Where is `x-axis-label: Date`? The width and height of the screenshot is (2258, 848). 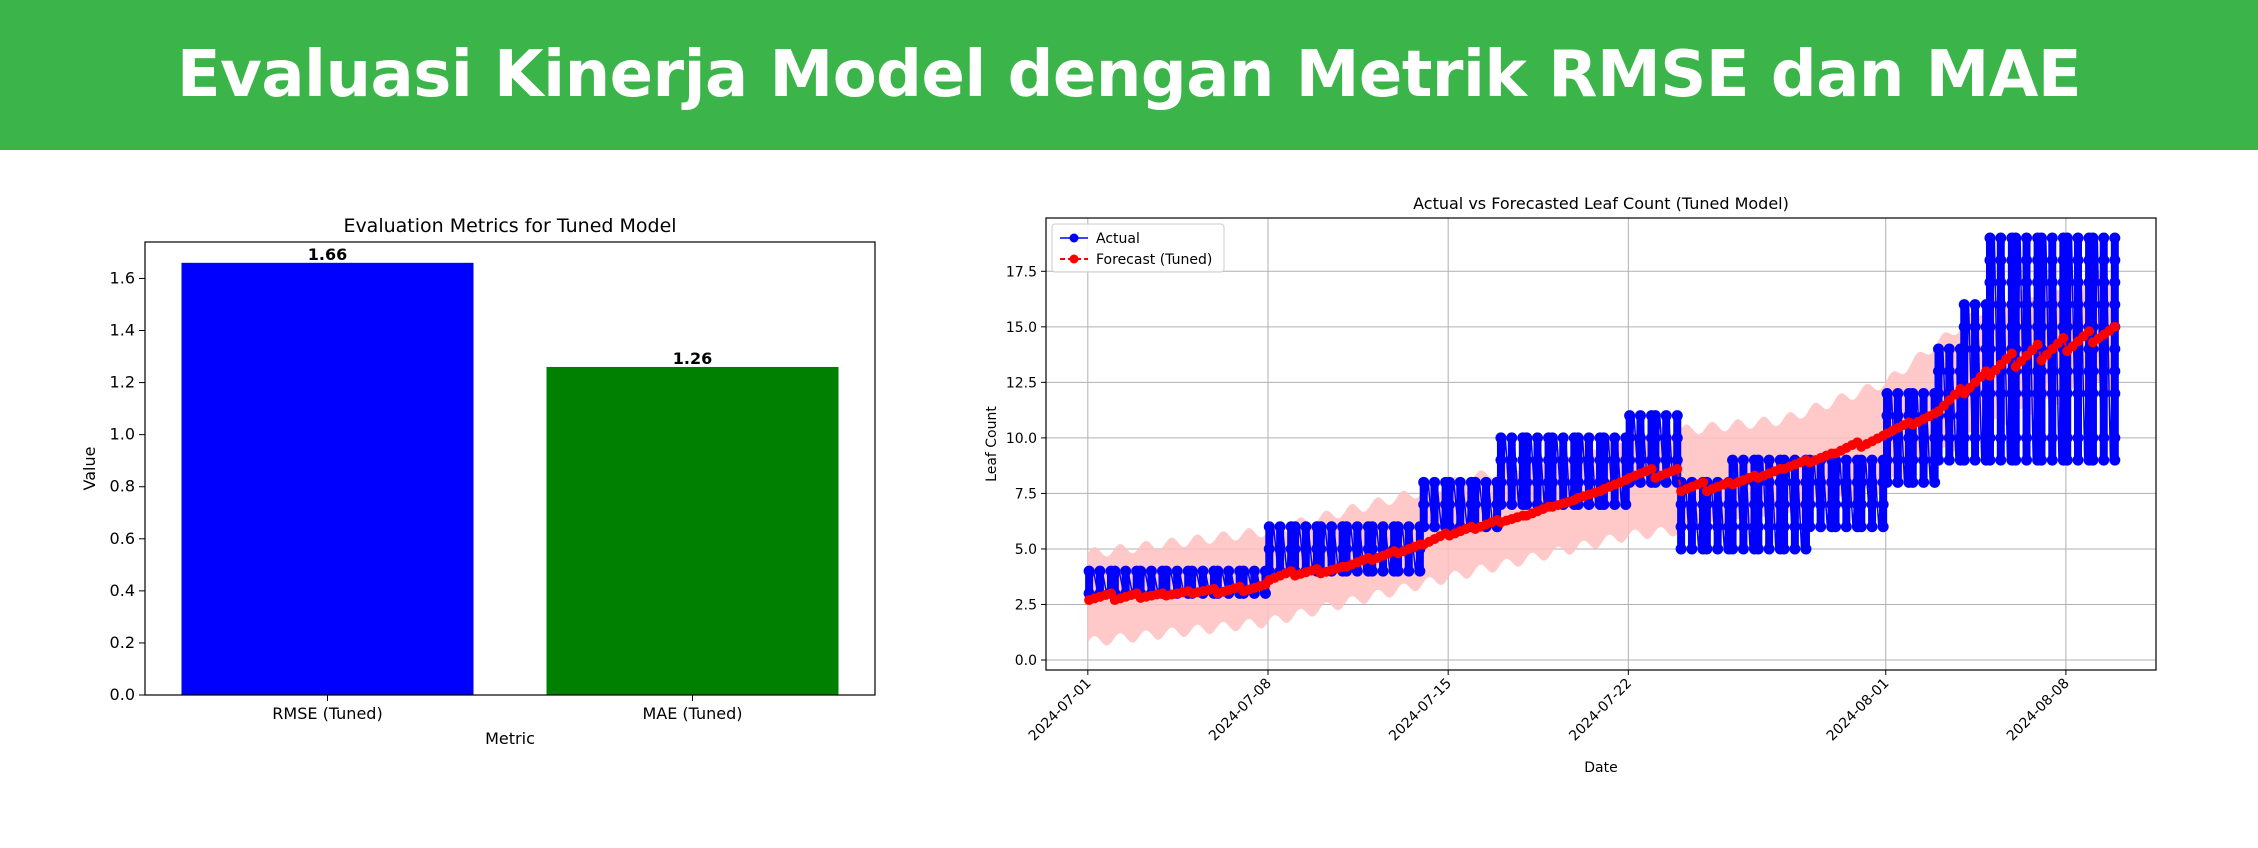 x-axis-label: Date is located at coordinates (1600, 768).